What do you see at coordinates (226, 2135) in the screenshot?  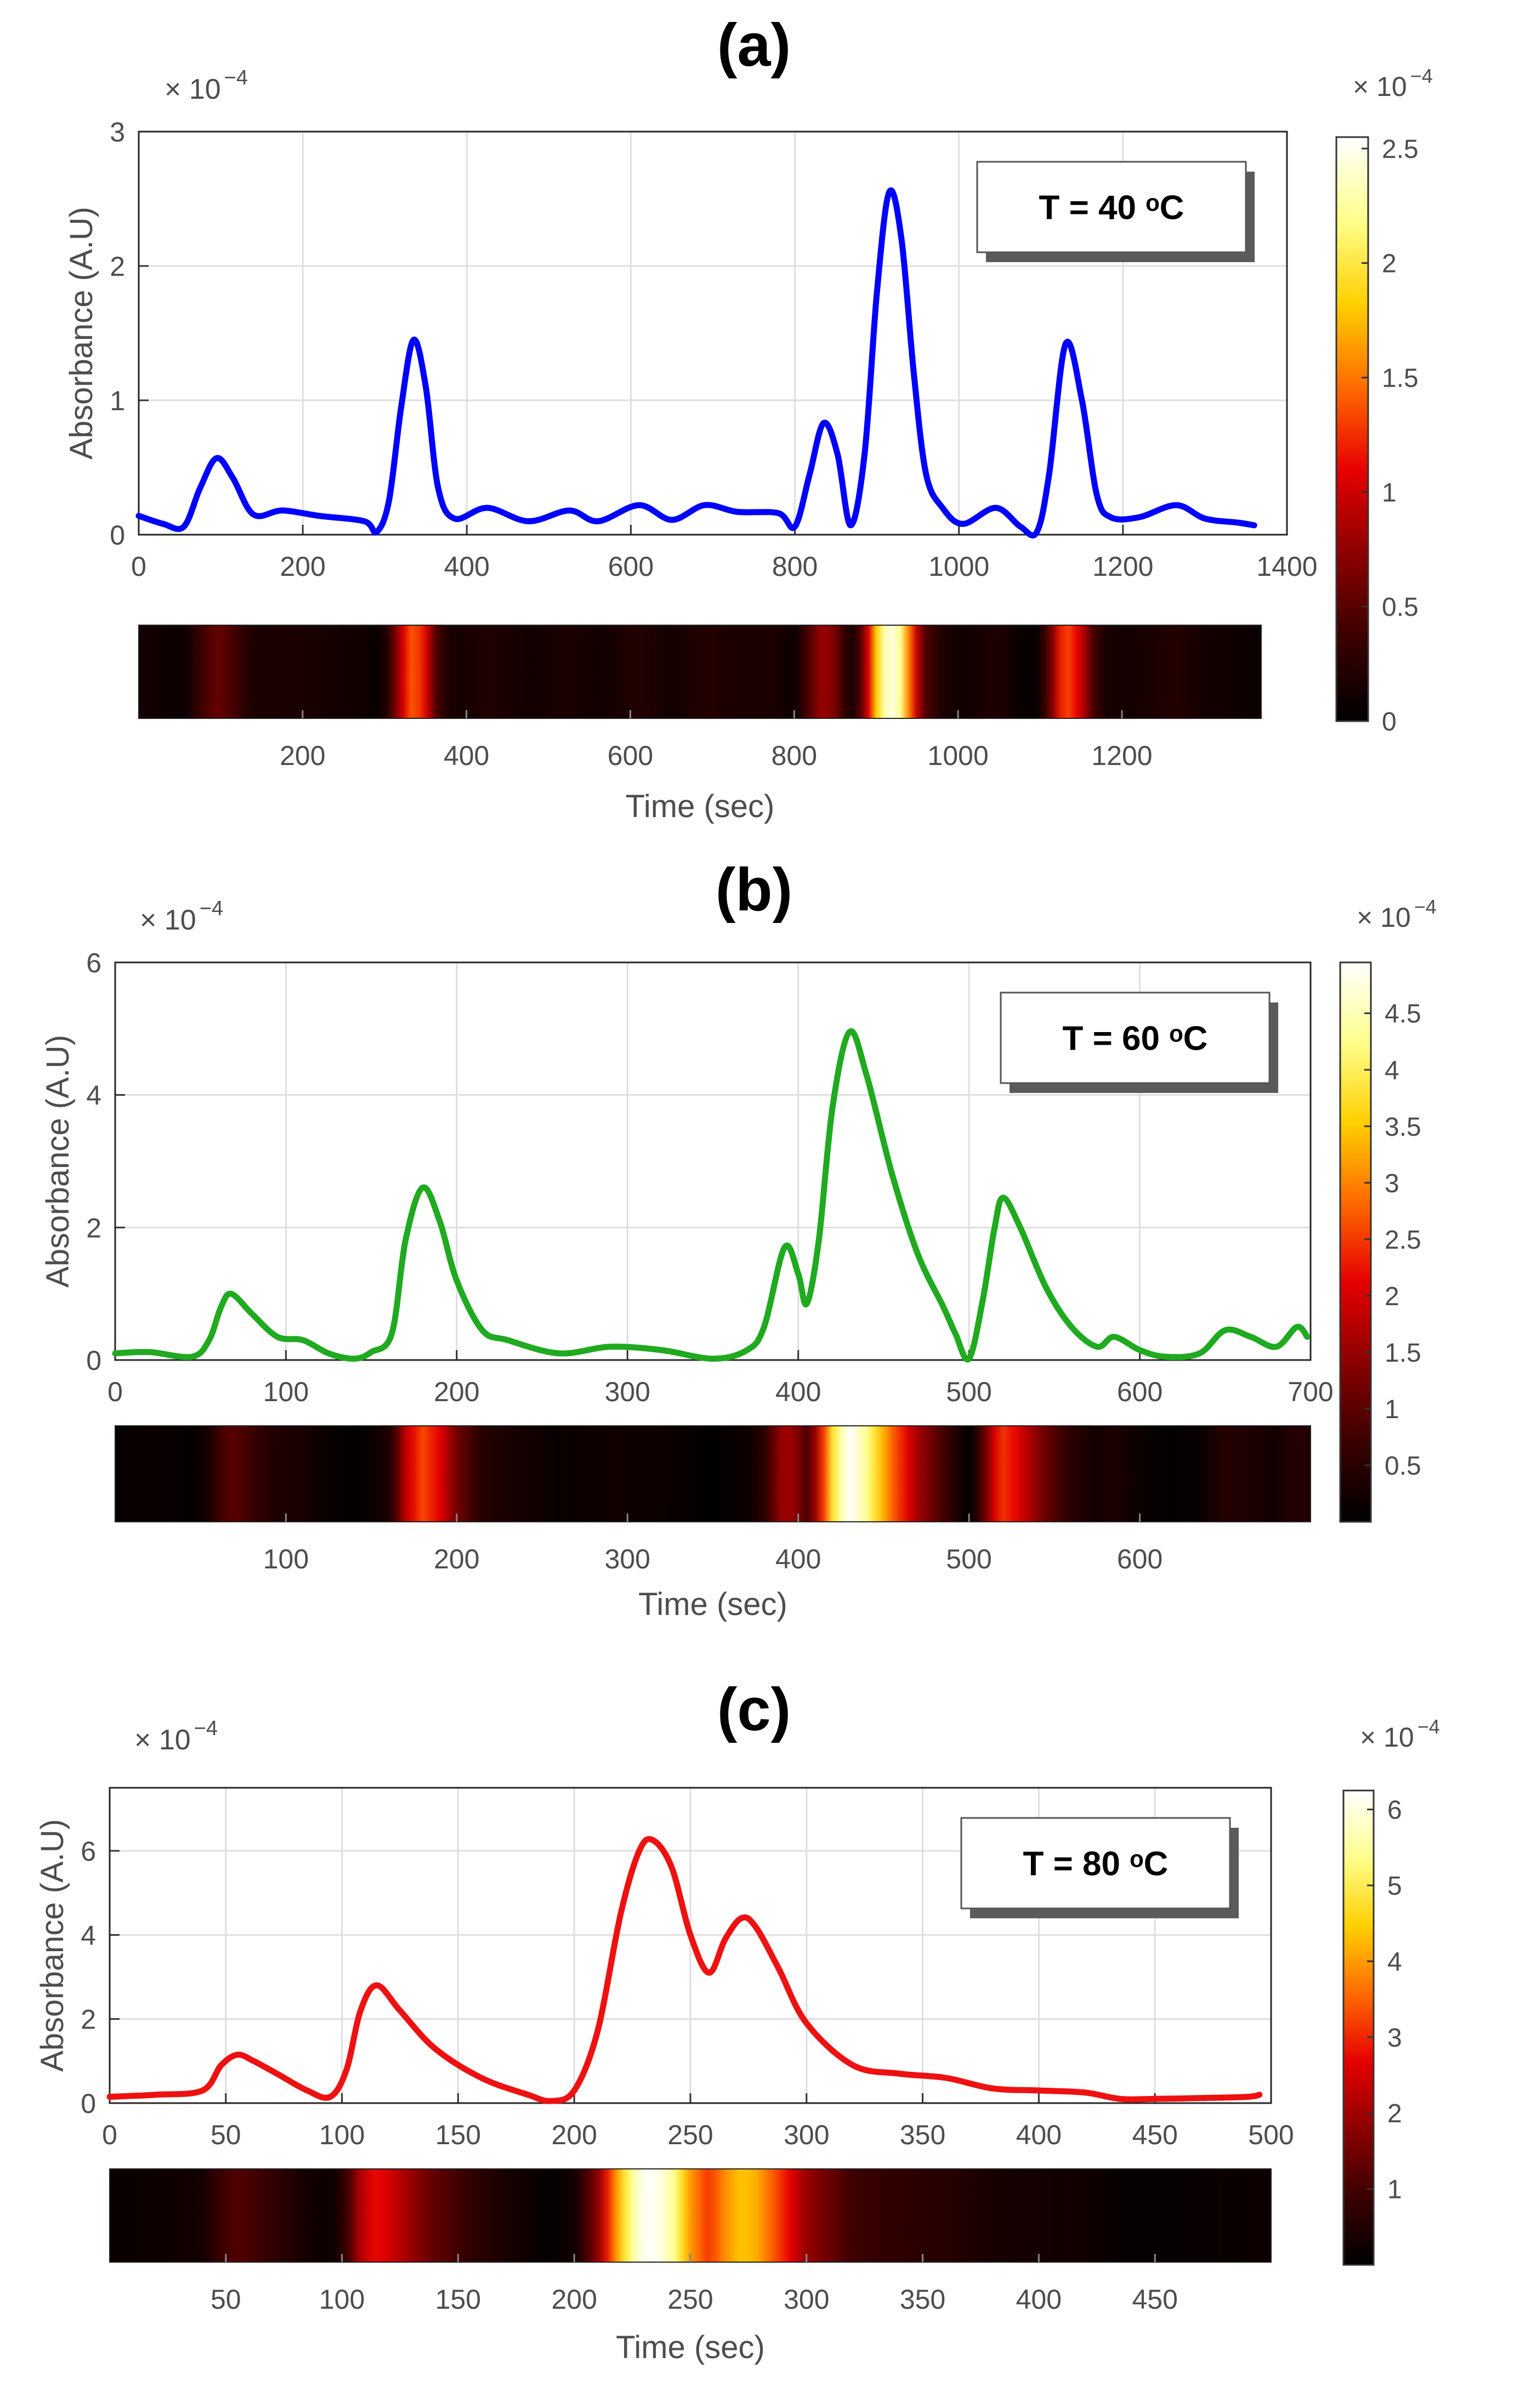 I see `x-tick-label: 50` at bounding box center [226, 2135].